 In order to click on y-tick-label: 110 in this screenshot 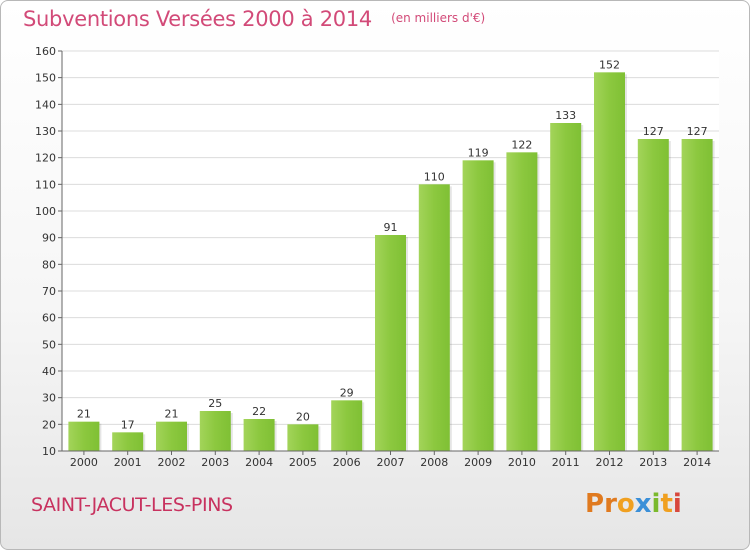, I will do `click(45, 184)`.